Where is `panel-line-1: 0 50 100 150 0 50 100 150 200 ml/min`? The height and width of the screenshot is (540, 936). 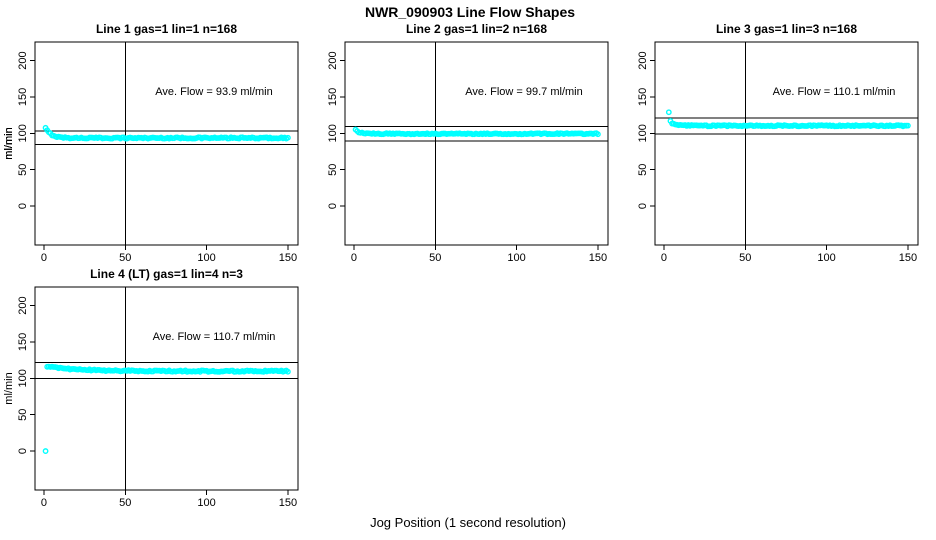 panel-line-1: 0 50 100 150 0 50 100 150 200 ml/min is located at coordinates (151, 152).